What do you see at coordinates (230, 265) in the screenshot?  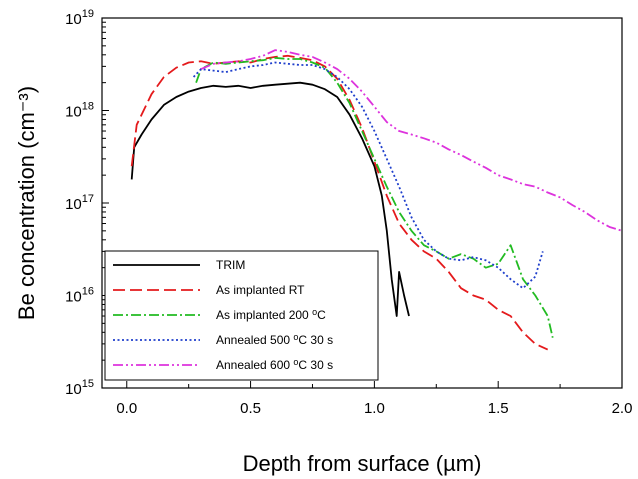 I see `legend-label: TRIM` at bounding box center [230, 265].